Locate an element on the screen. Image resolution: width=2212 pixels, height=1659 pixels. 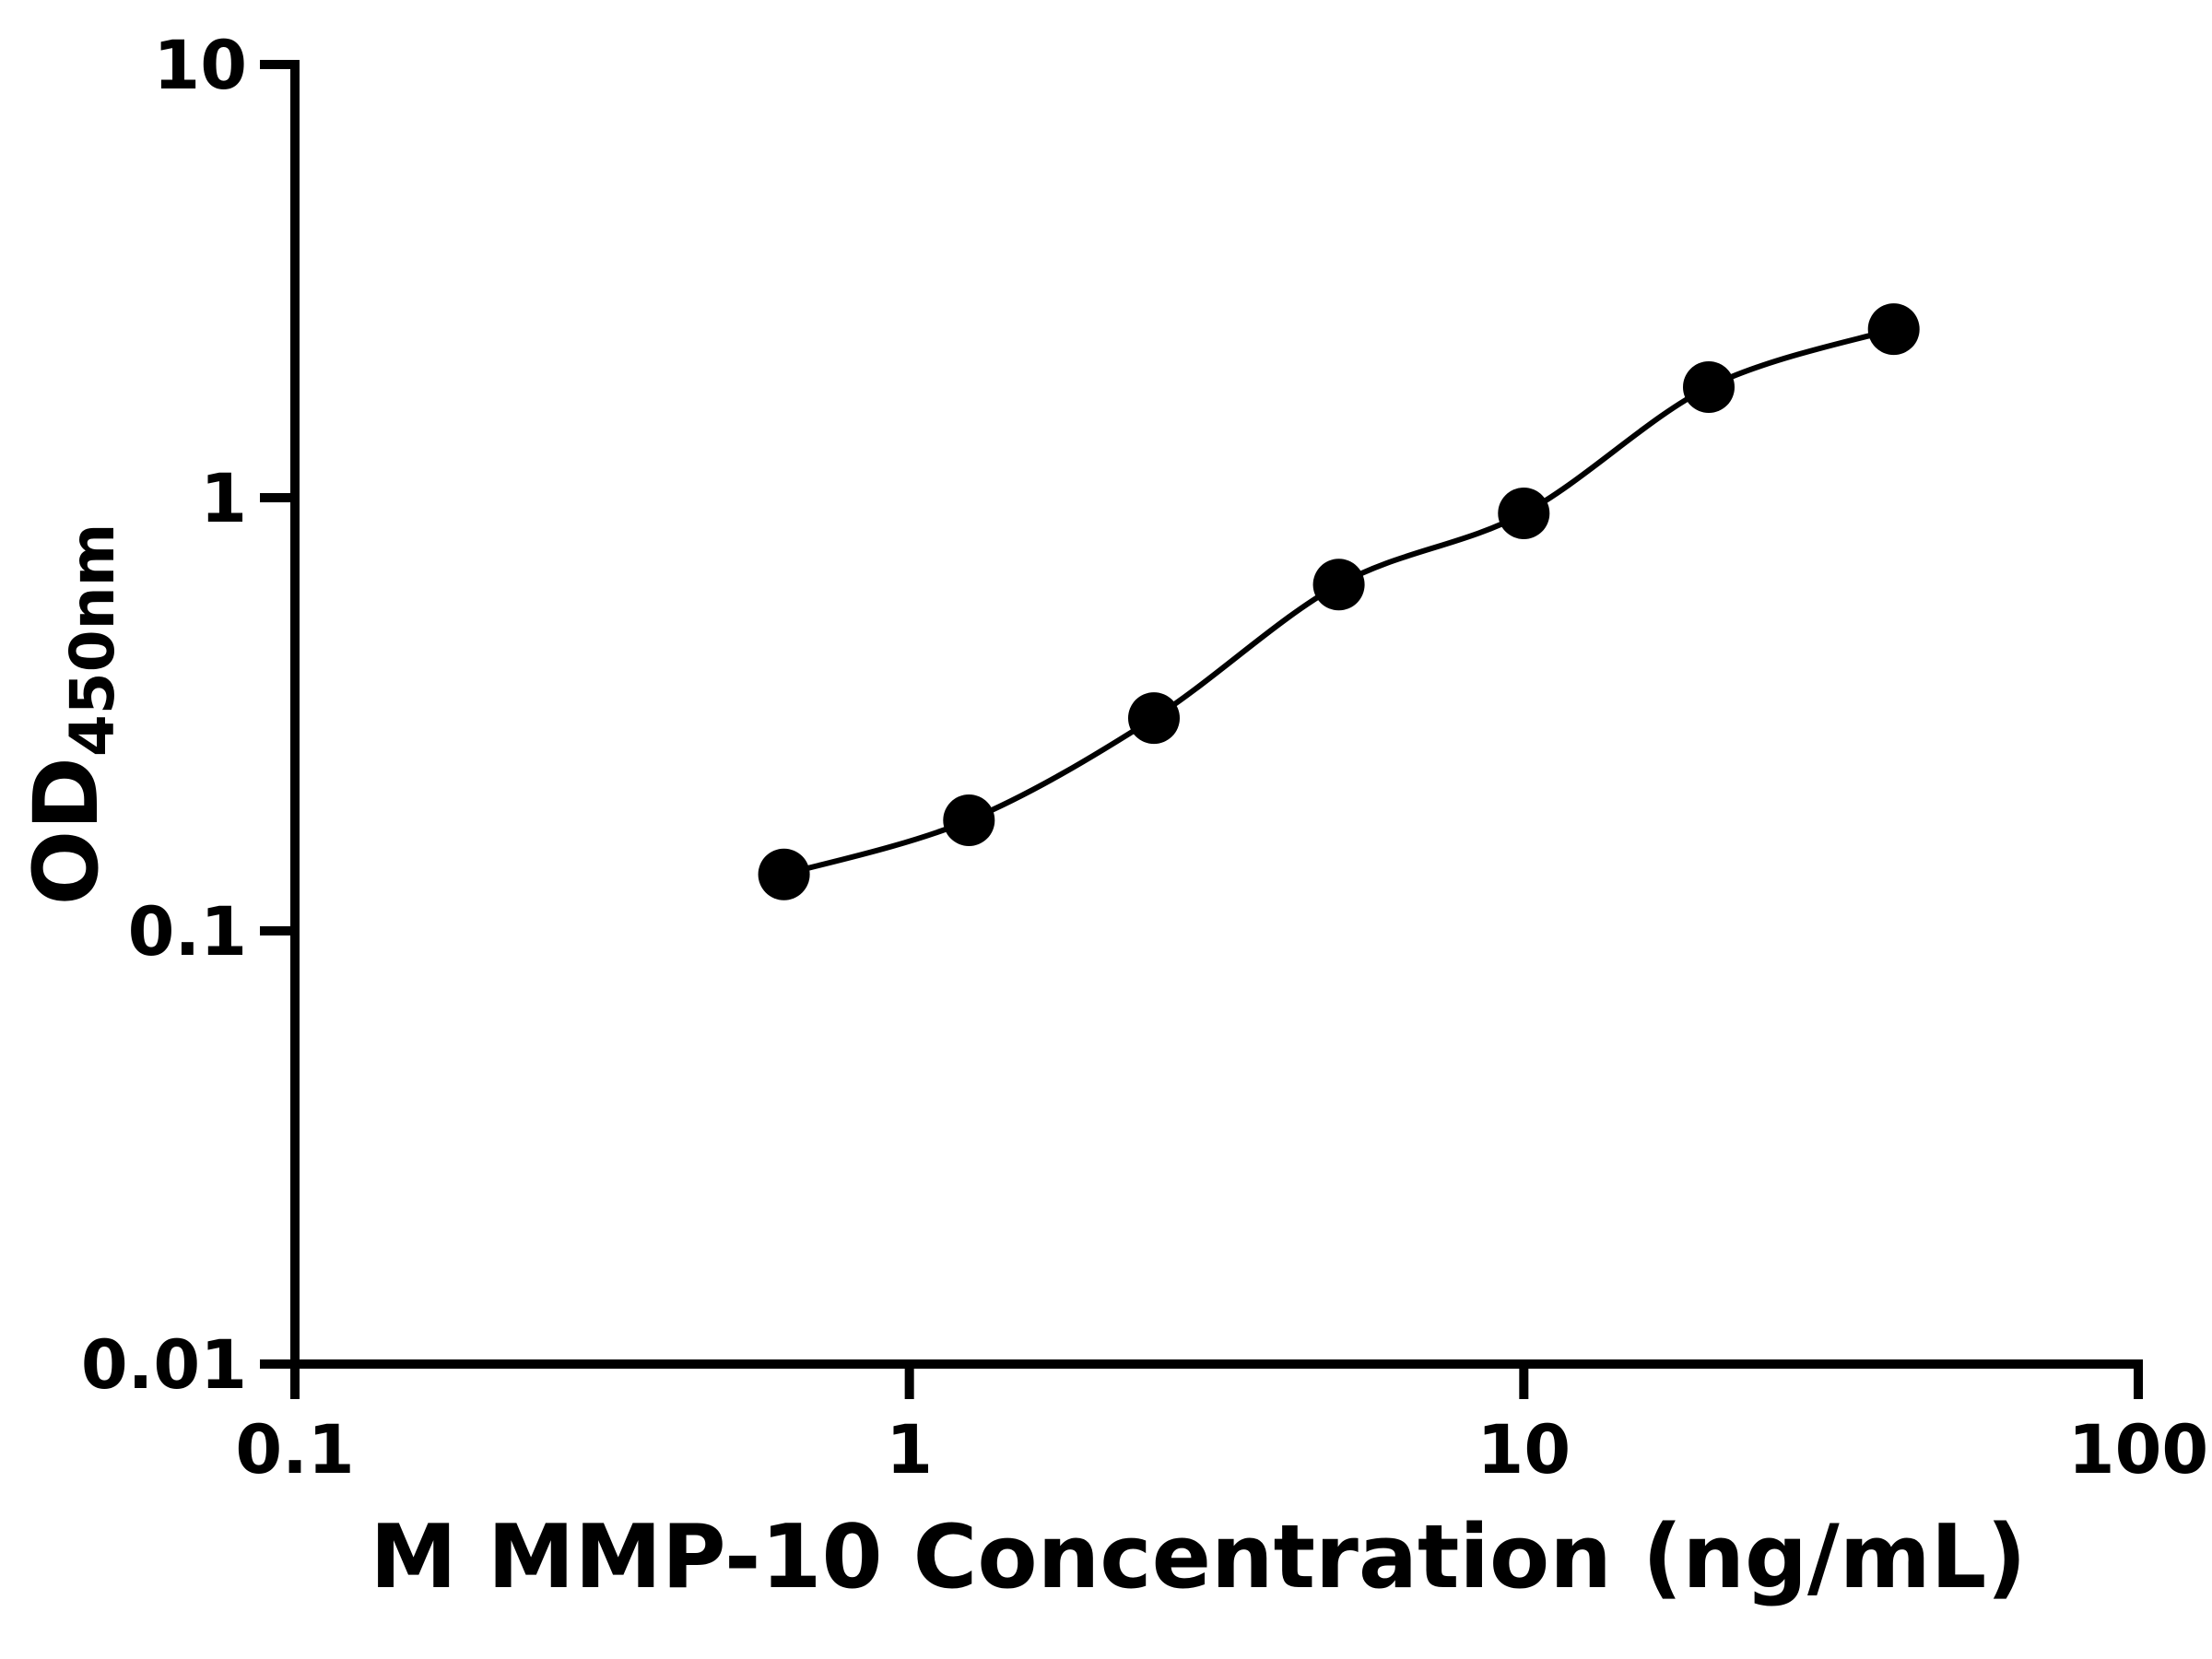
y-axis-title: OD450nm is located at coordinates (71, 715).